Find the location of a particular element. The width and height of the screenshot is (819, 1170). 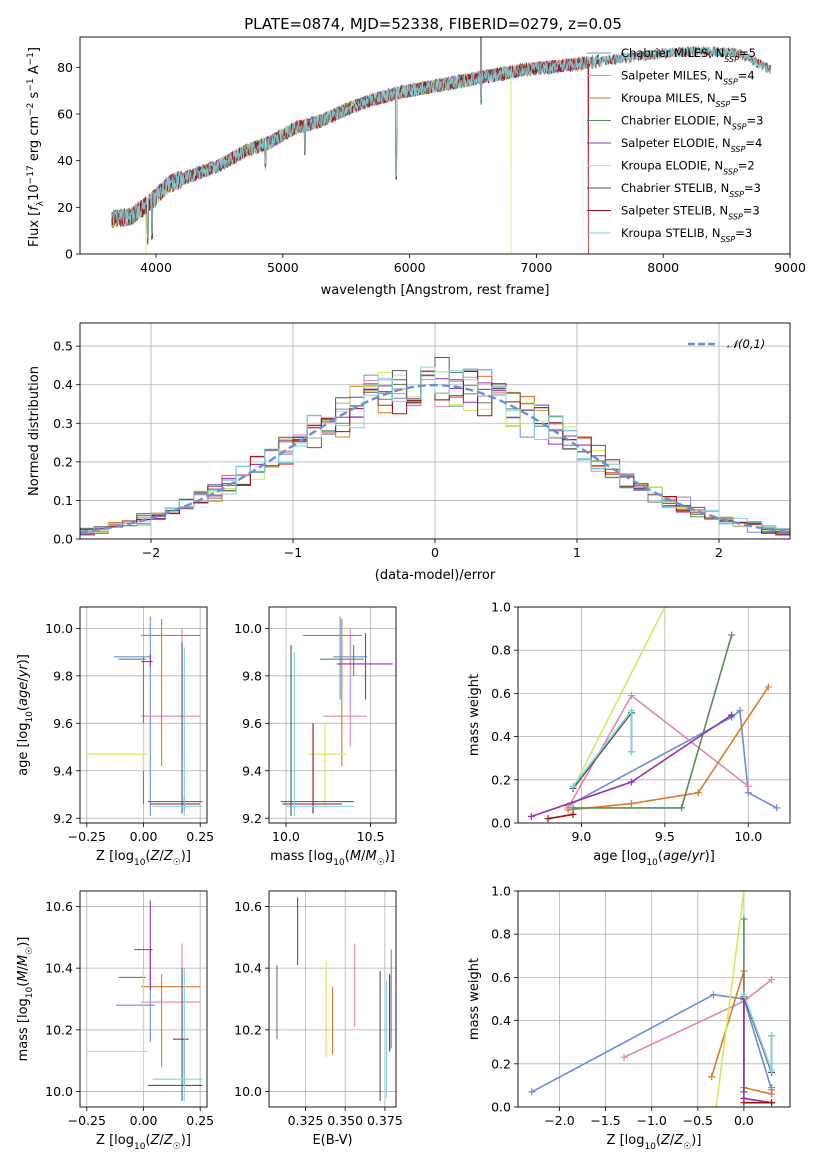

x-tick-label: 0 is located at coordinates (435, 552).